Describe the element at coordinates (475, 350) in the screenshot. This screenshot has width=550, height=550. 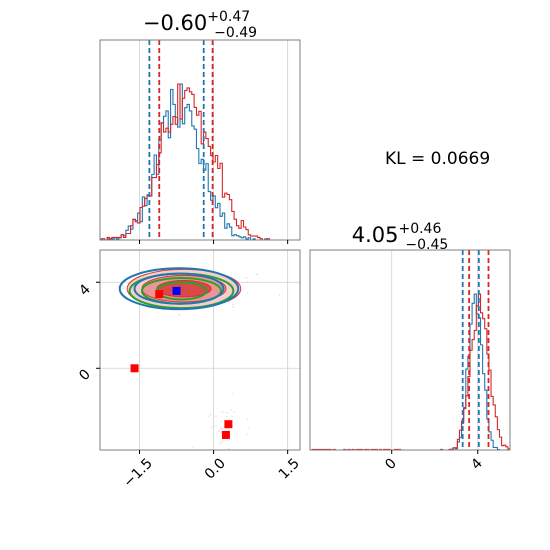
I see `right-quantile-lines` at that location.